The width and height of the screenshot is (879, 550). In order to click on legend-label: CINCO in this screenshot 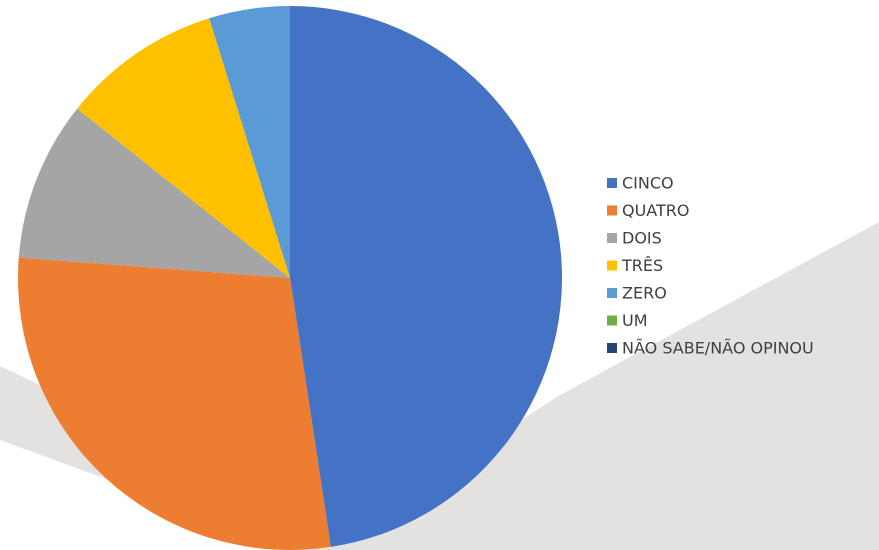, I will do `click(648, 183)`.